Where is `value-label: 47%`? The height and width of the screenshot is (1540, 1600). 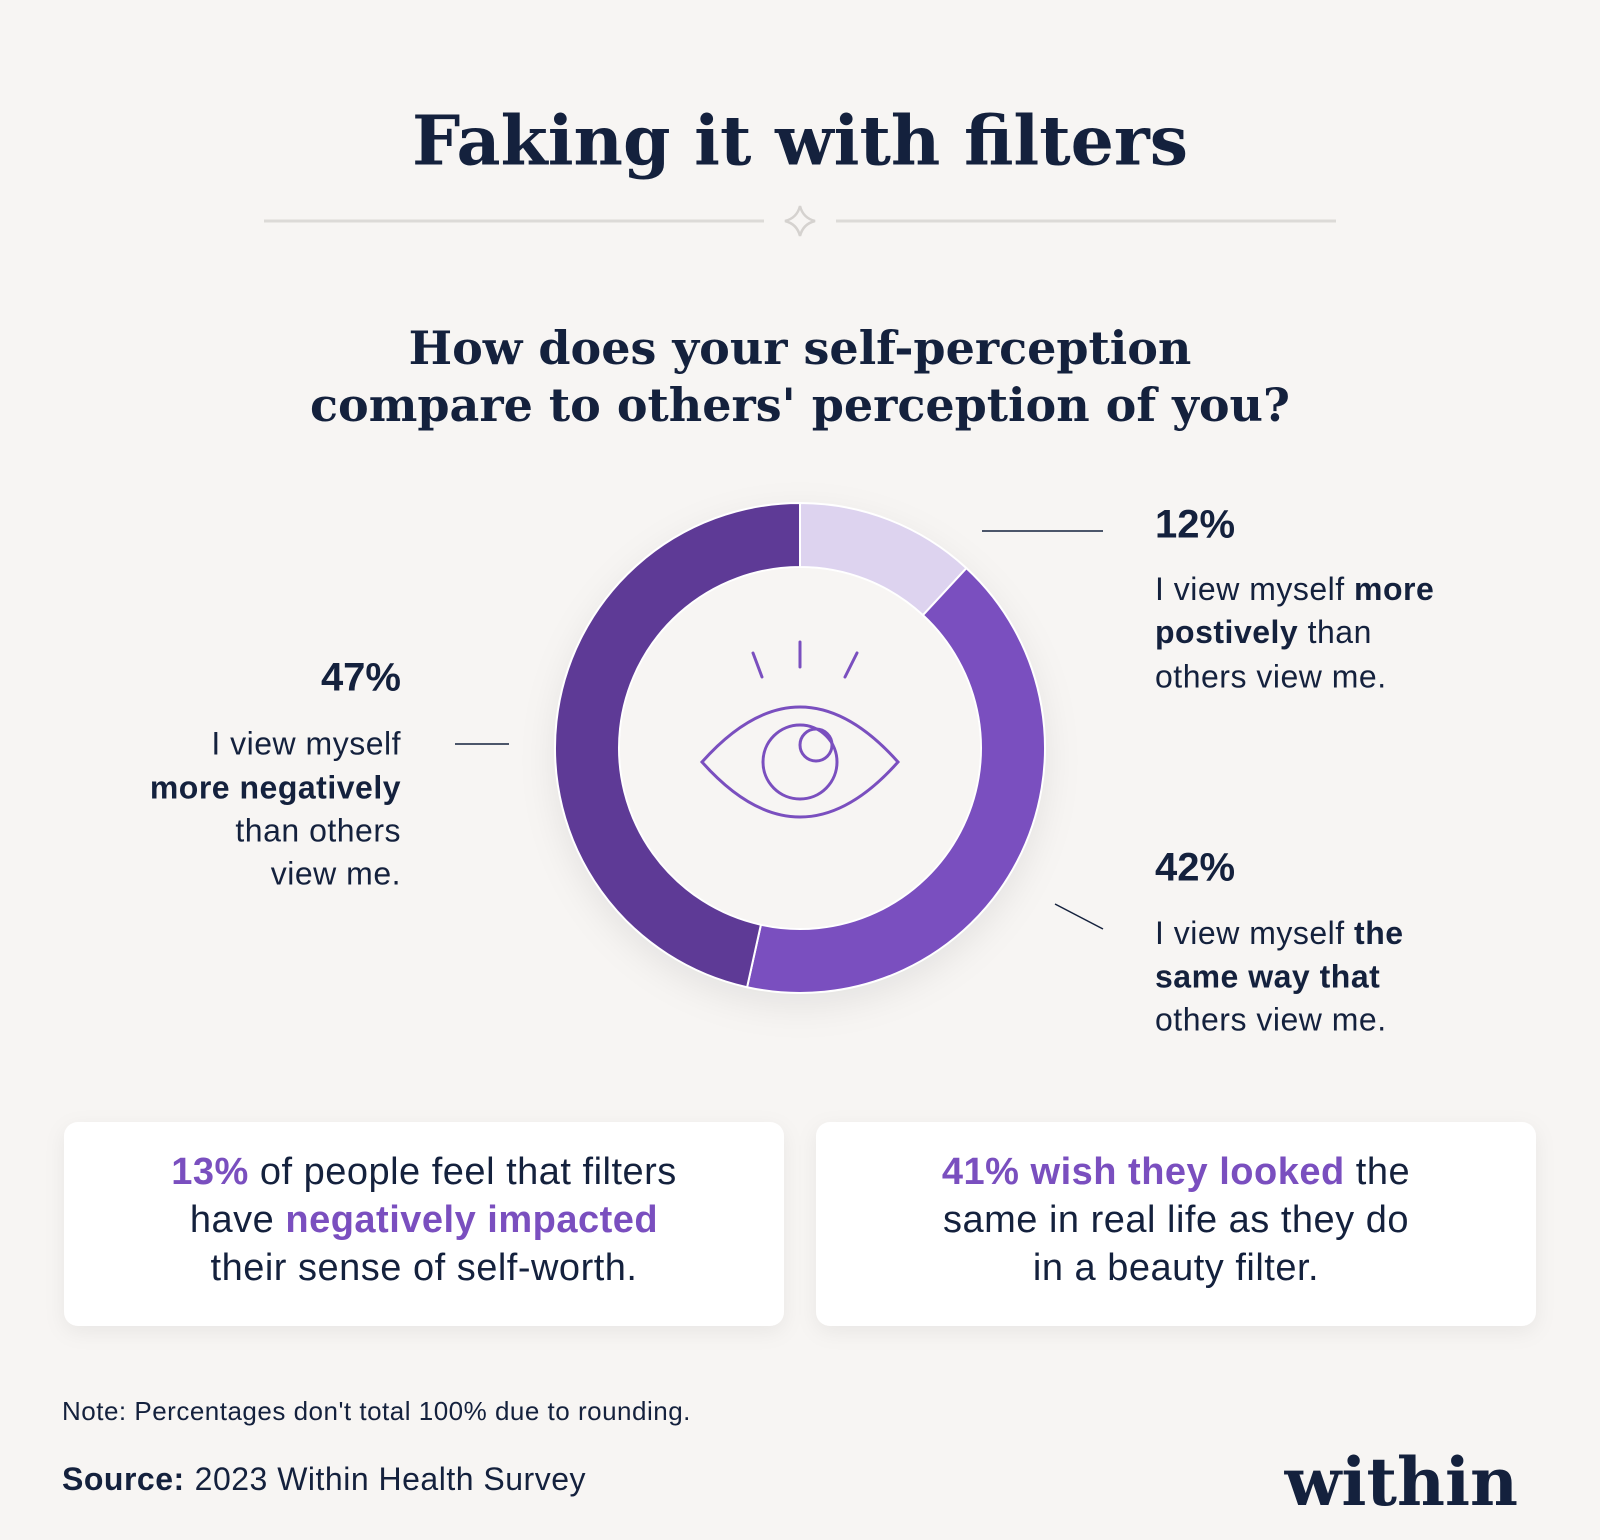
value-label: 47% is located at coordinates (361, 678).